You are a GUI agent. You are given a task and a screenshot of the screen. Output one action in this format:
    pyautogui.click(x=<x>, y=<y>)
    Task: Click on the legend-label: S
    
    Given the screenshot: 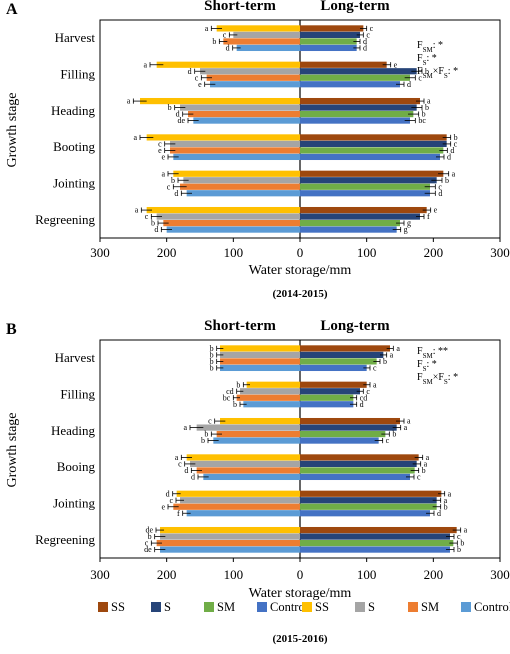 What is the action you would take?
    pyautogui.click(x=371, y=607)
    